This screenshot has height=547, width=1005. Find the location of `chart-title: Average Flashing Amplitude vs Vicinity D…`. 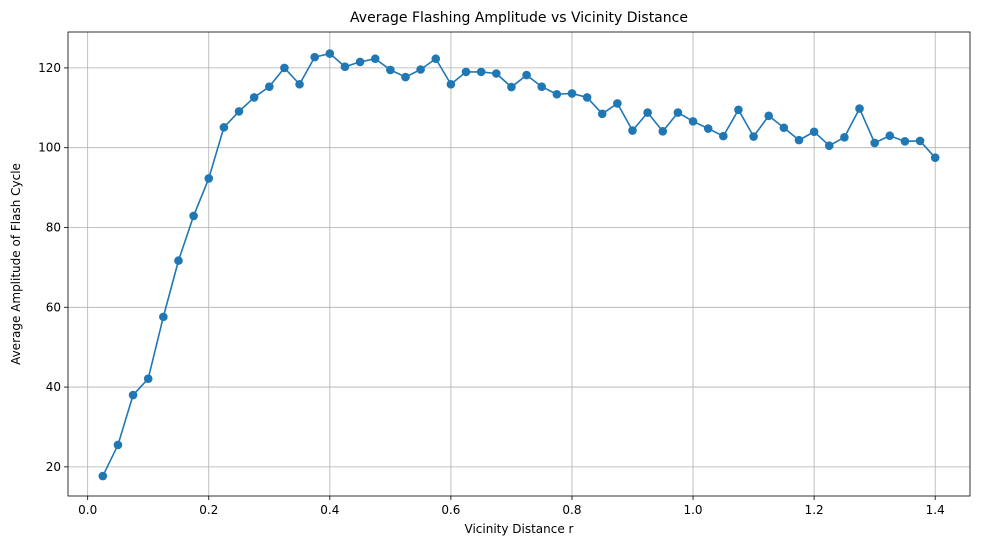

chart-title: Average Flashing Amplitude vs Vicinity D… is located at coordinates (519, 18).